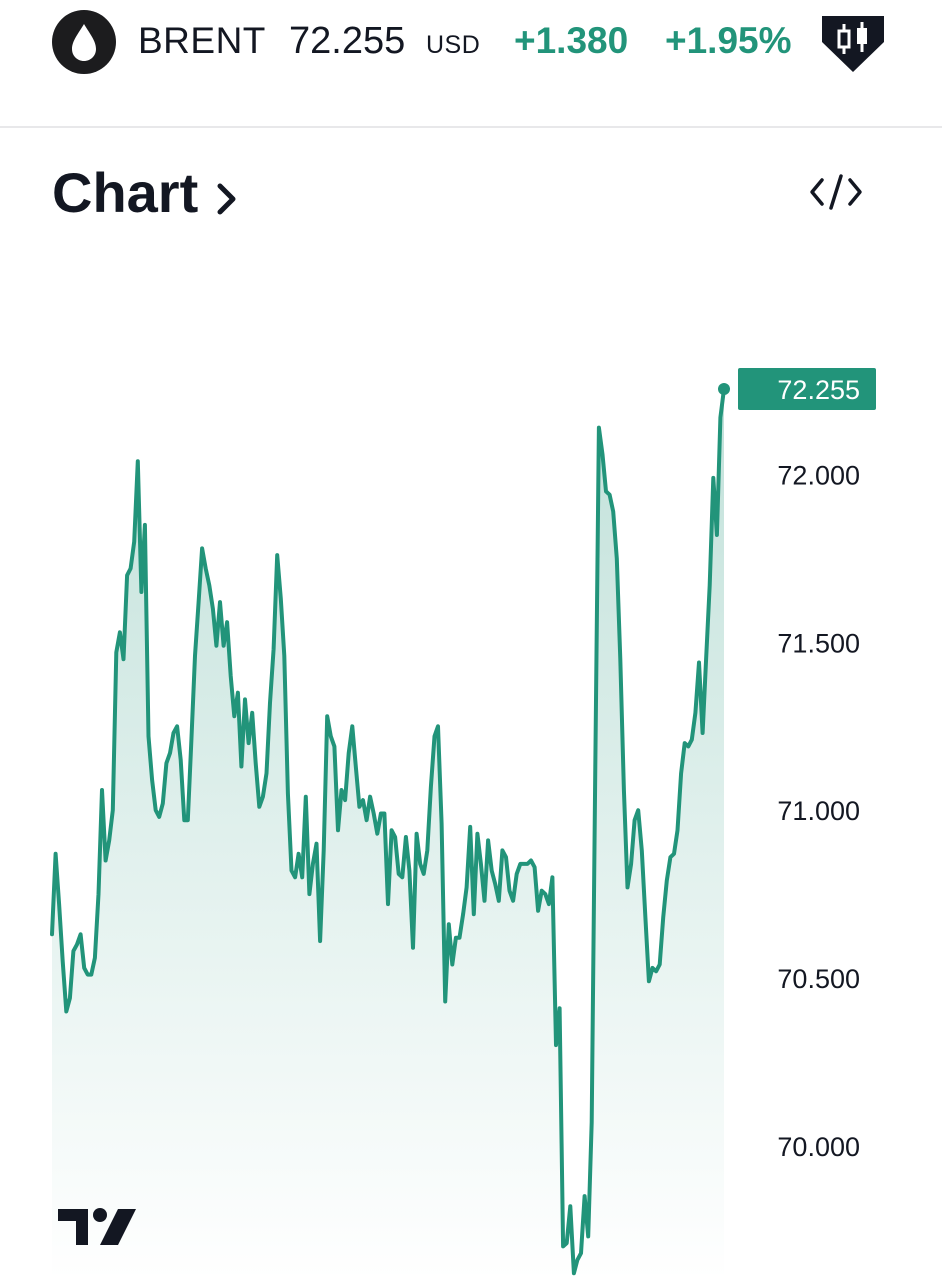 The image size is (942, 1280). I want to click on y-tick-label: 71.000, so click(818, 811).